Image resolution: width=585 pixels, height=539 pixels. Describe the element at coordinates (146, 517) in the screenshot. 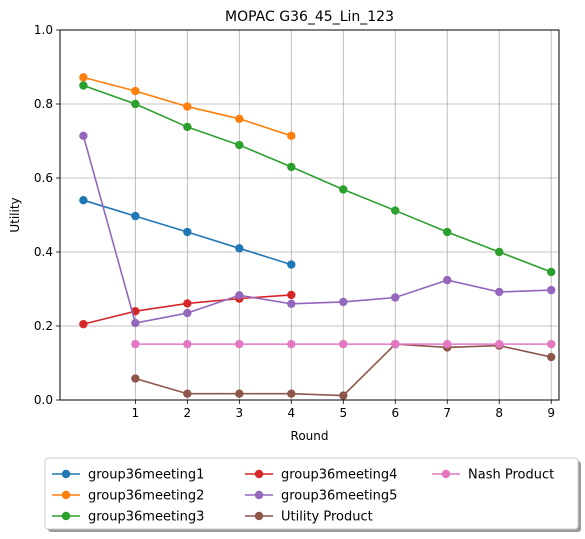

I see `legend-label: group36meeting3` at that location.